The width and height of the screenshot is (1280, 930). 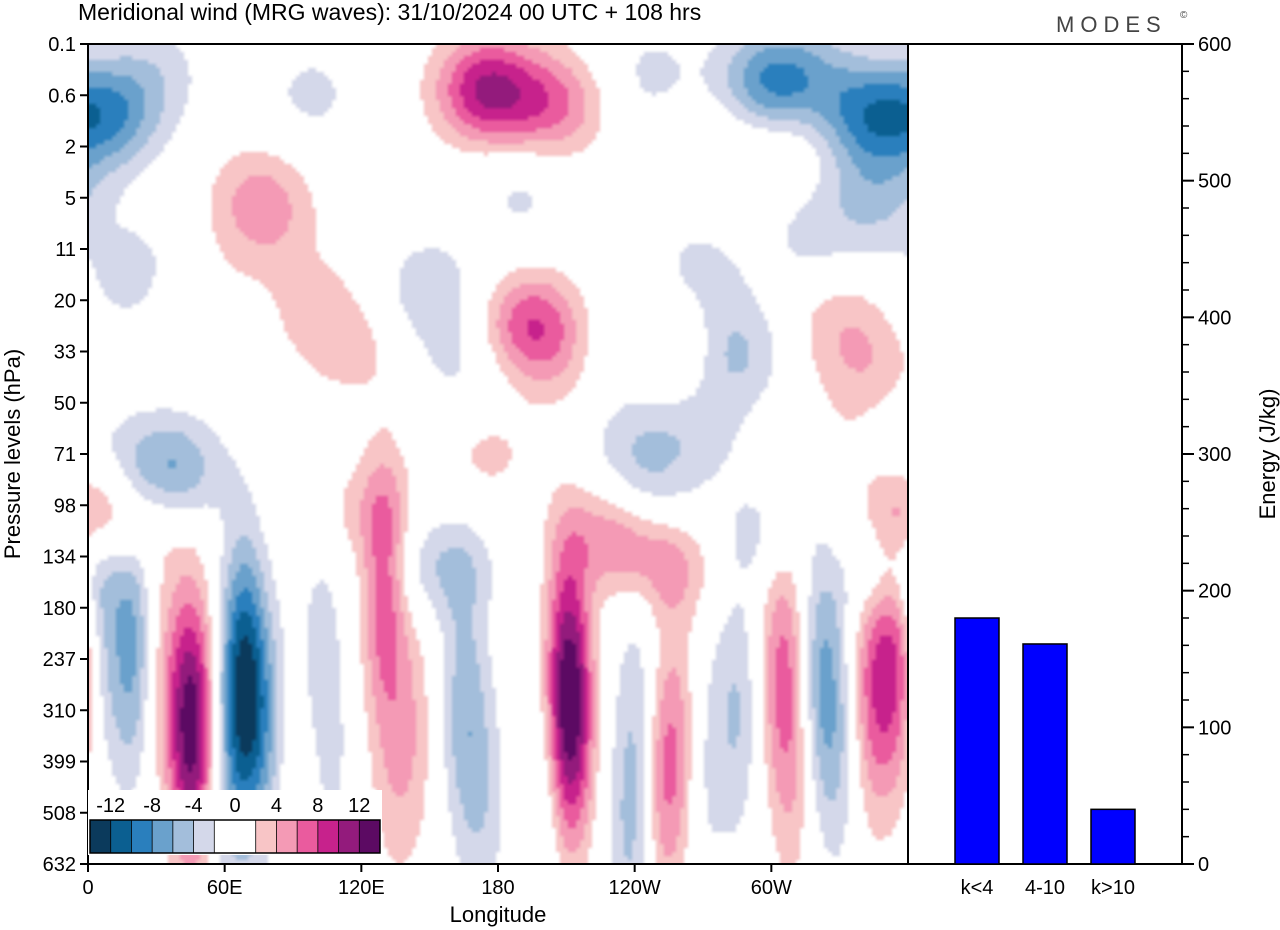 I want to click on pressure-tick-label: 0.1, so click(x=62, y=45).